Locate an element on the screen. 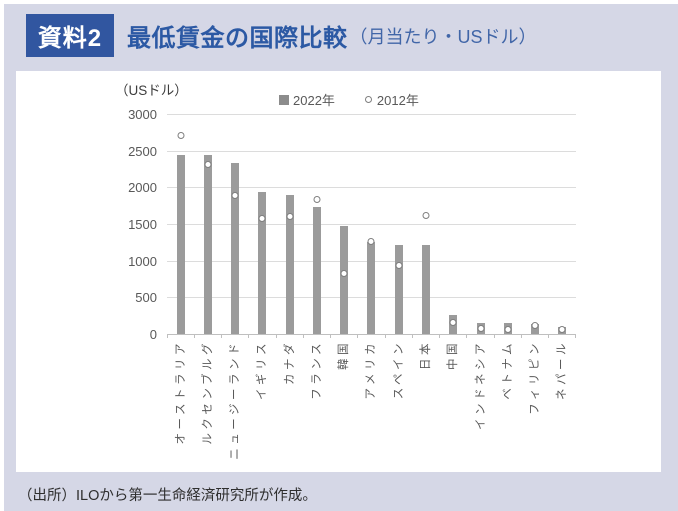  x-tick-label: オーストラリア is located at coordinates (180, 392).